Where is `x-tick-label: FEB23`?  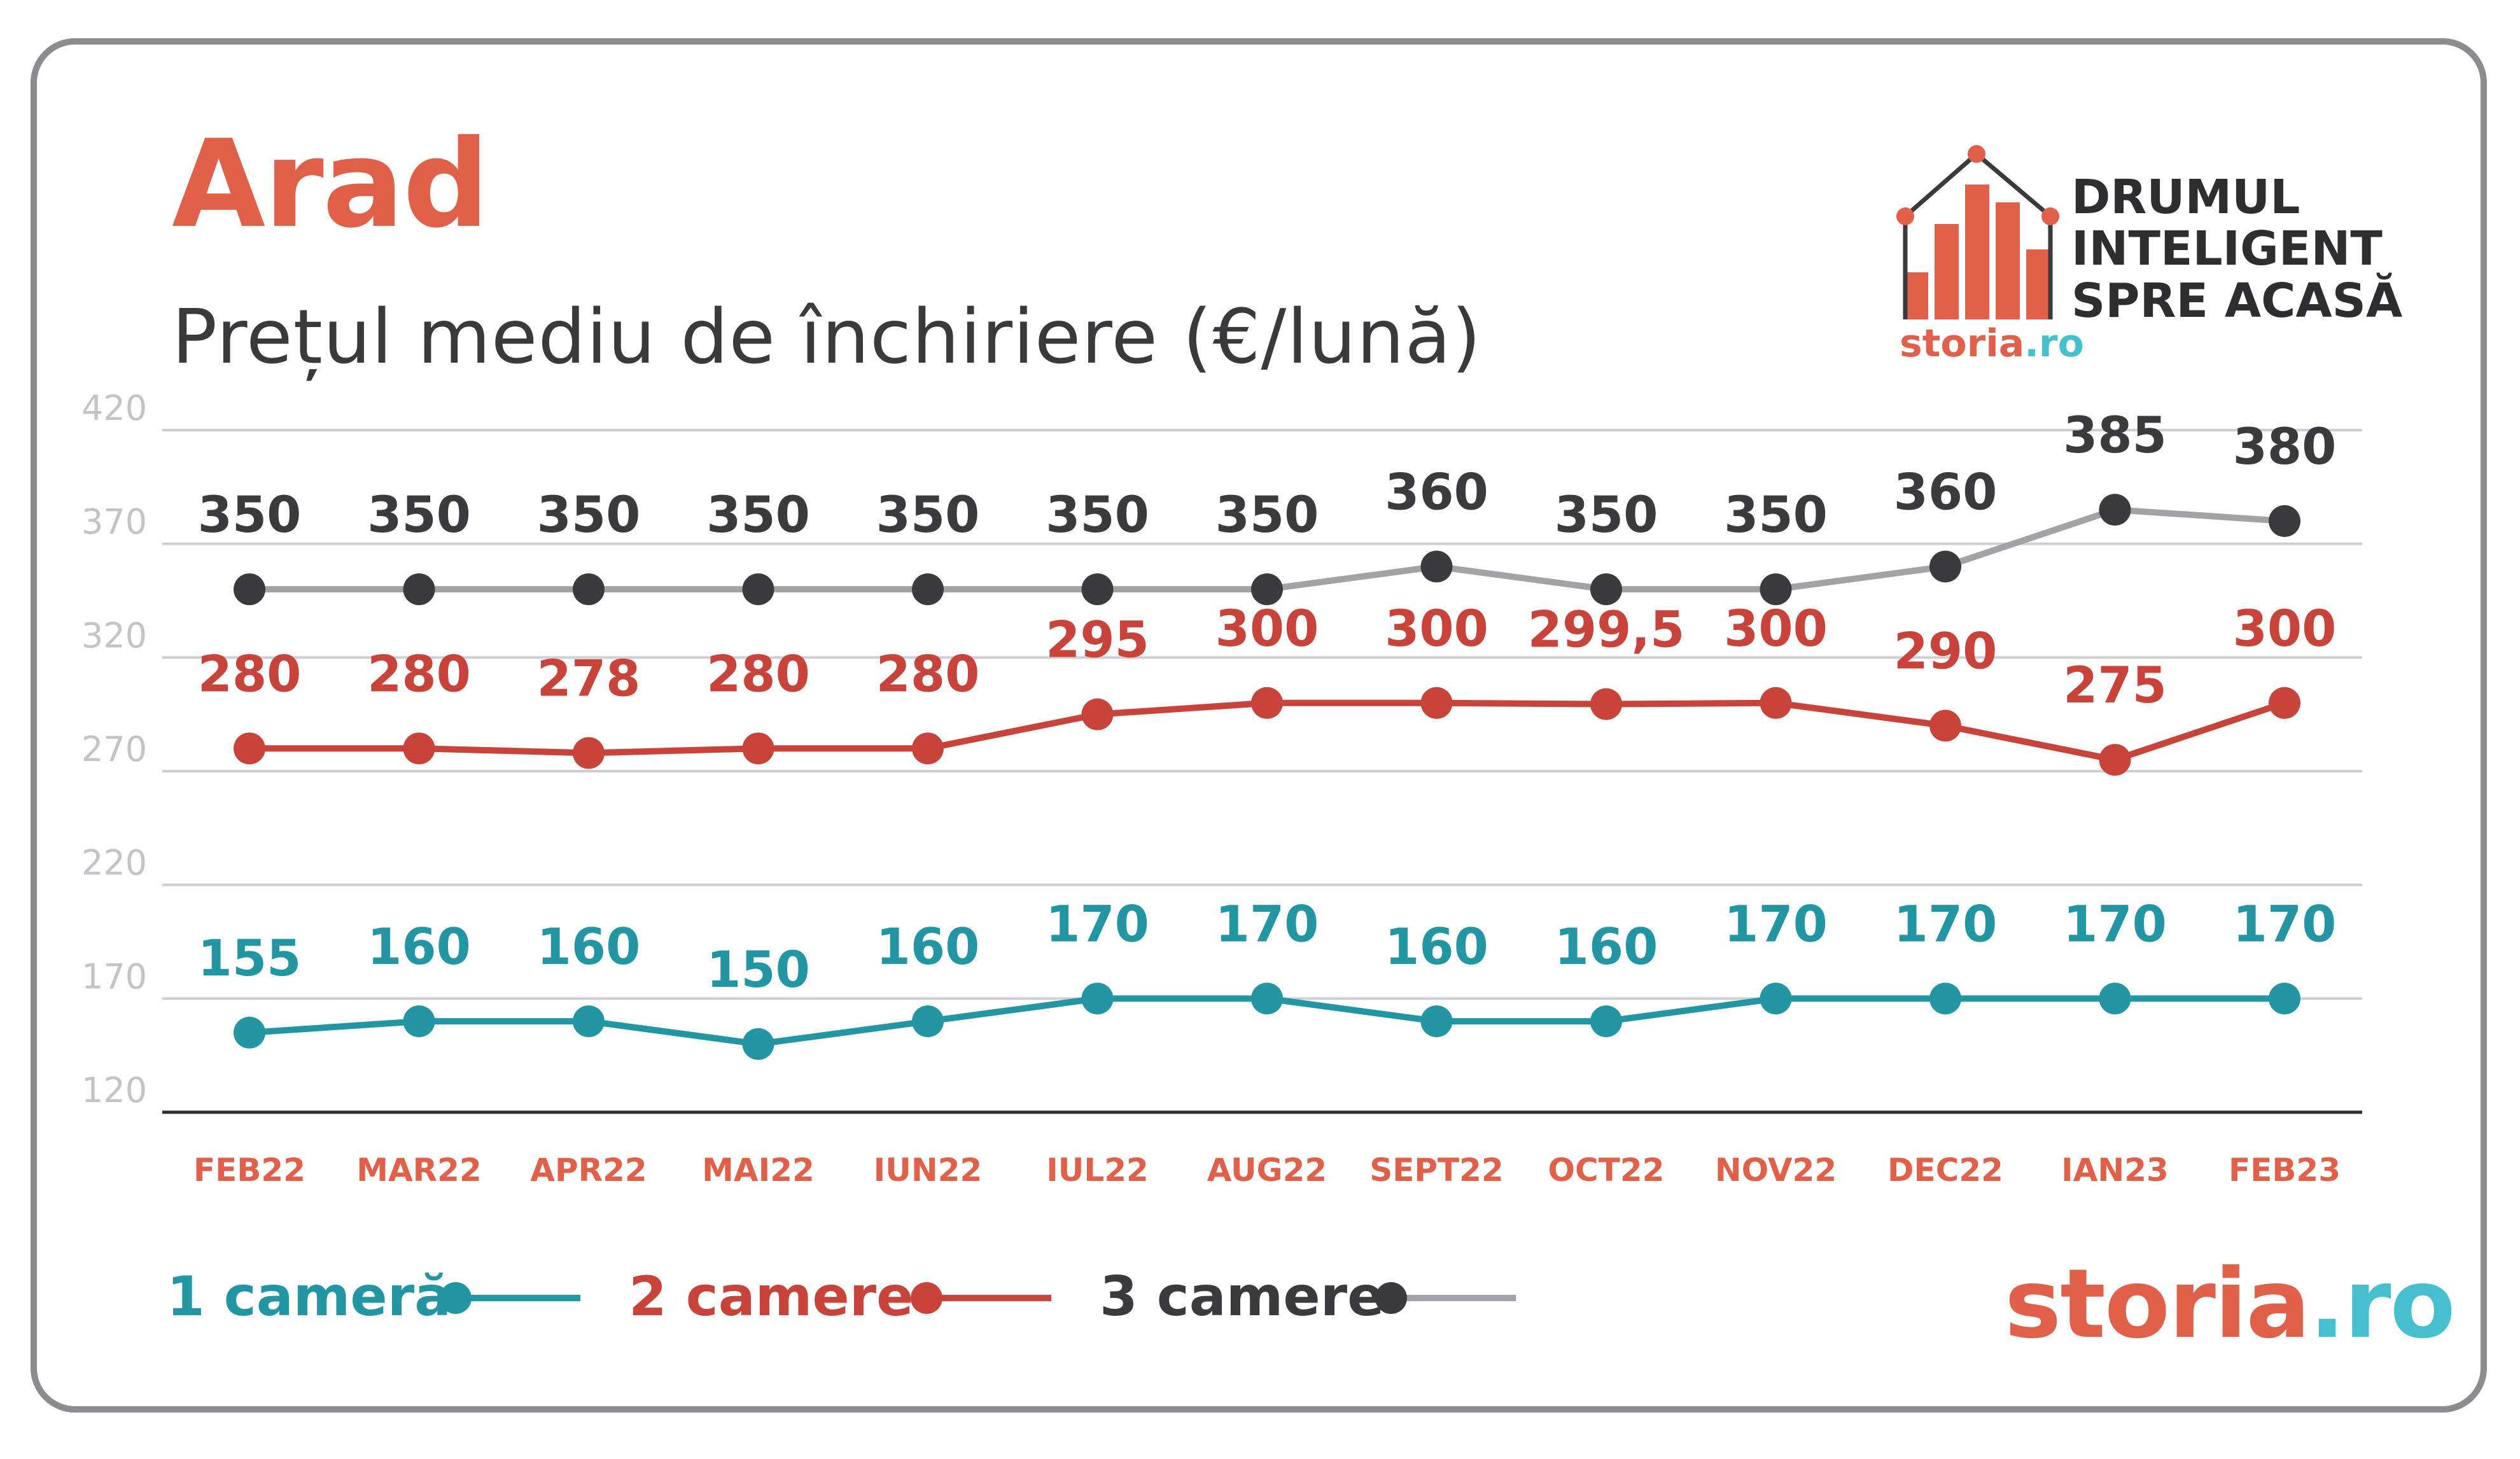
x-tick-label: FEB23 is located at coordinates (2285, 1170).